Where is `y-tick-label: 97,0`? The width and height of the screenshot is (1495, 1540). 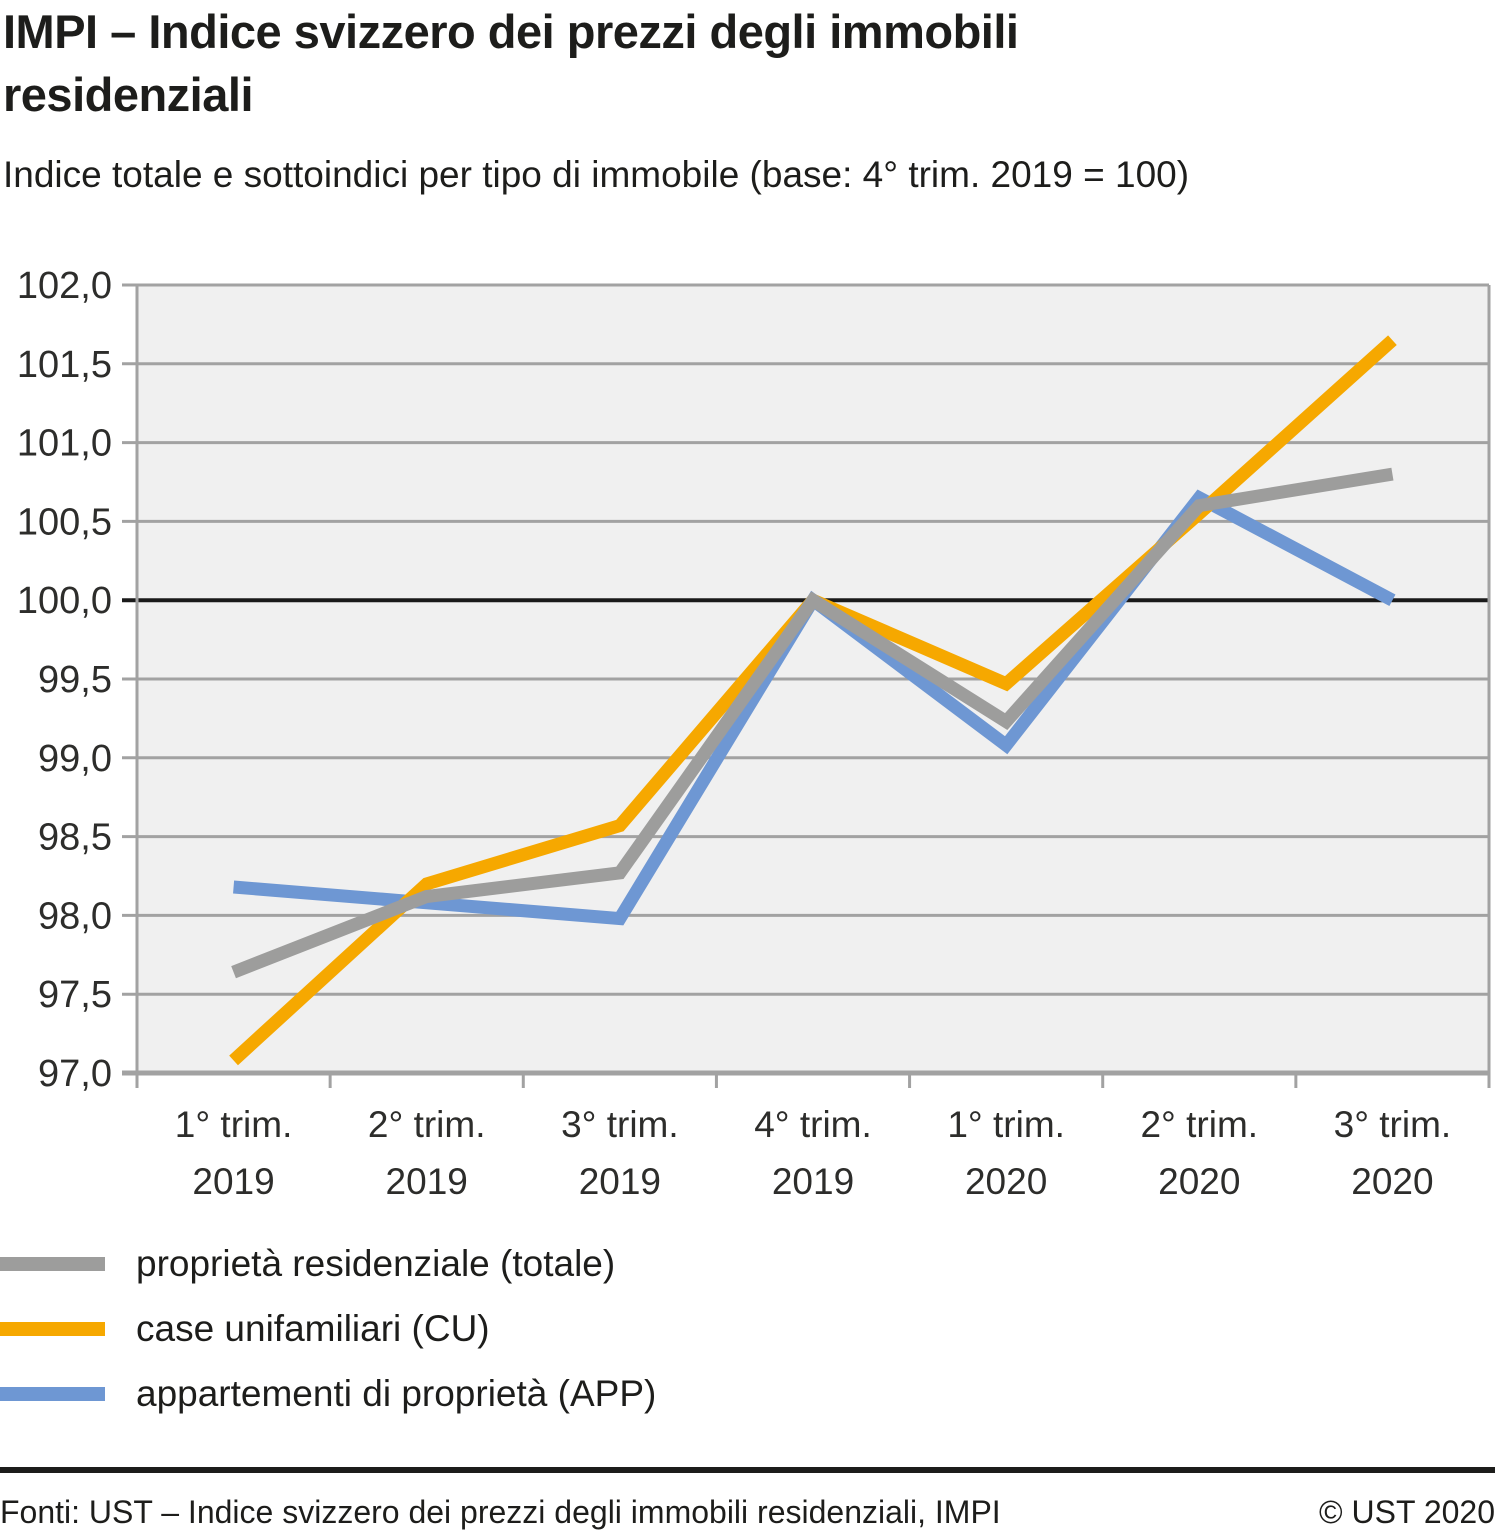 y-tick-label: 97,0 is located at coordinates (75, 1074).